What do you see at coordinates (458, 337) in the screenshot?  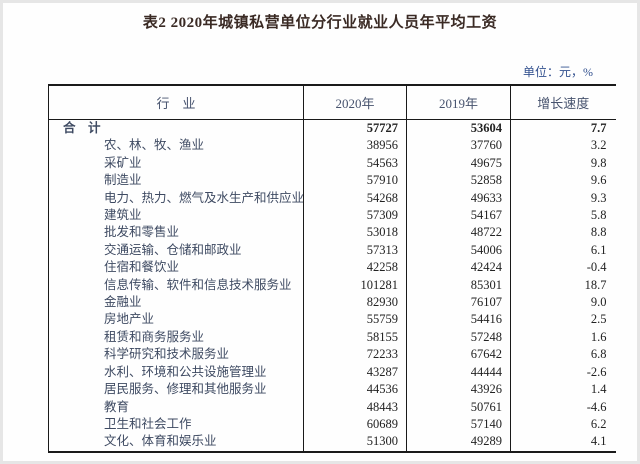 I see `value-2019-cell: 57248` at bounding box center [458, 337].